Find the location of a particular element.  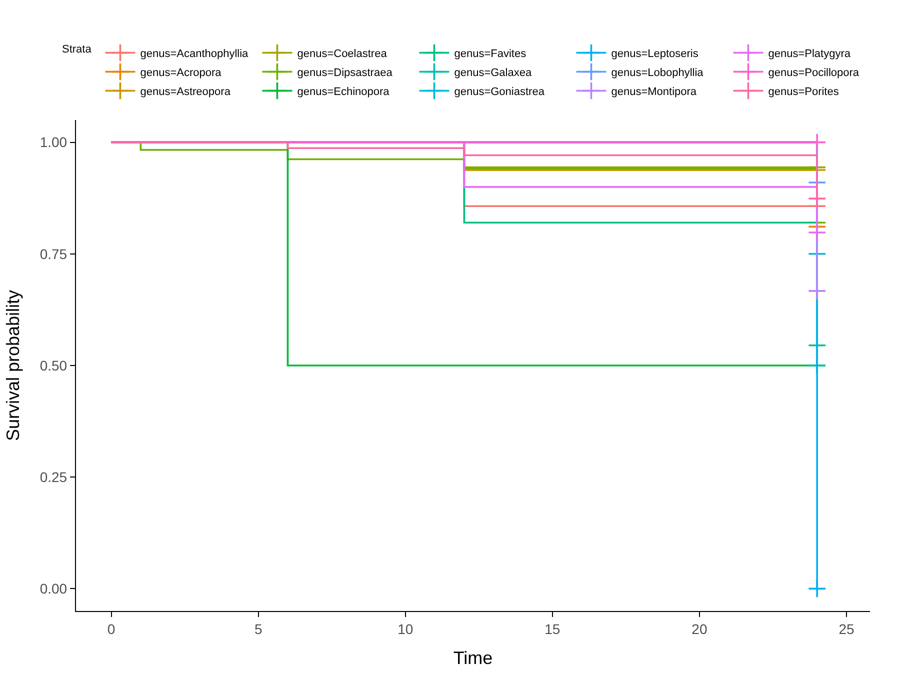

legend-label: genus=Coelastrea is located at coordinates (342, 54).